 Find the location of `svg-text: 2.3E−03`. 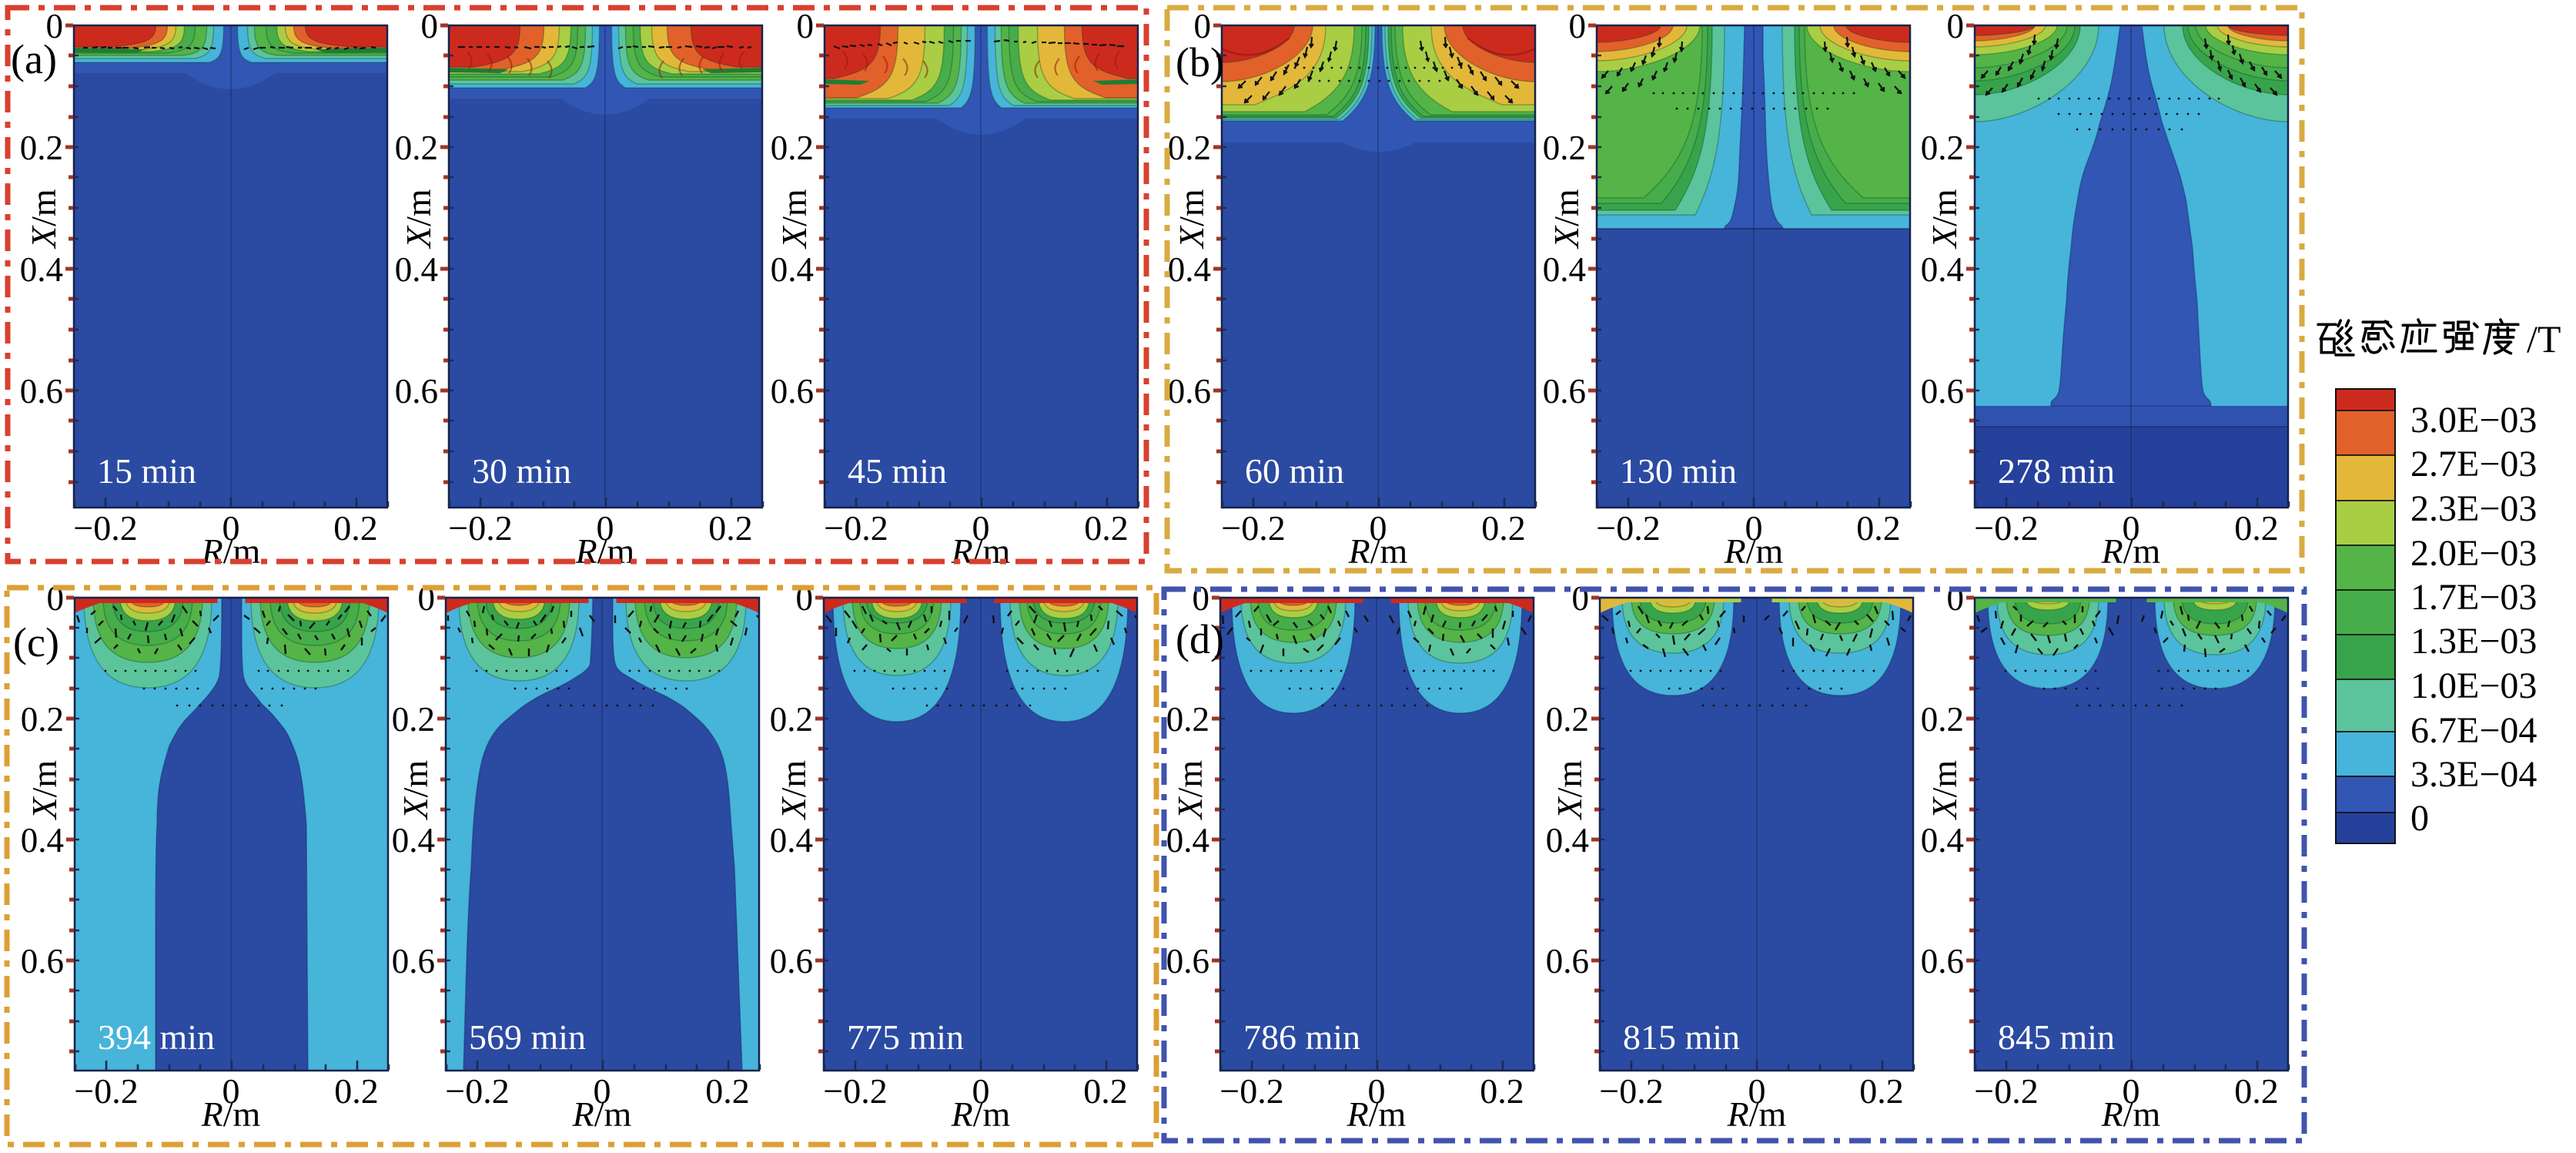

svg-text: 2.3E−03 is located at coordinates (2473, 509).